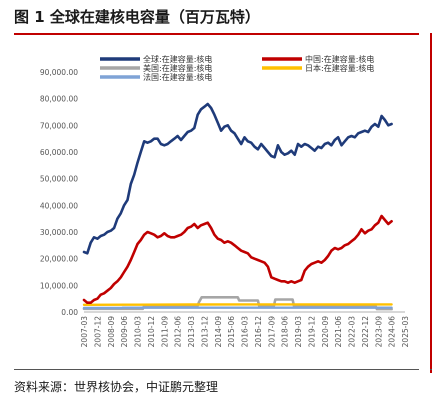 This screenshot has width=432, height=402. What do you see at coordinates (151, 332) in the screenshot?
I see `x-tick-label: 2010-12` at bounding box center [151, 332].